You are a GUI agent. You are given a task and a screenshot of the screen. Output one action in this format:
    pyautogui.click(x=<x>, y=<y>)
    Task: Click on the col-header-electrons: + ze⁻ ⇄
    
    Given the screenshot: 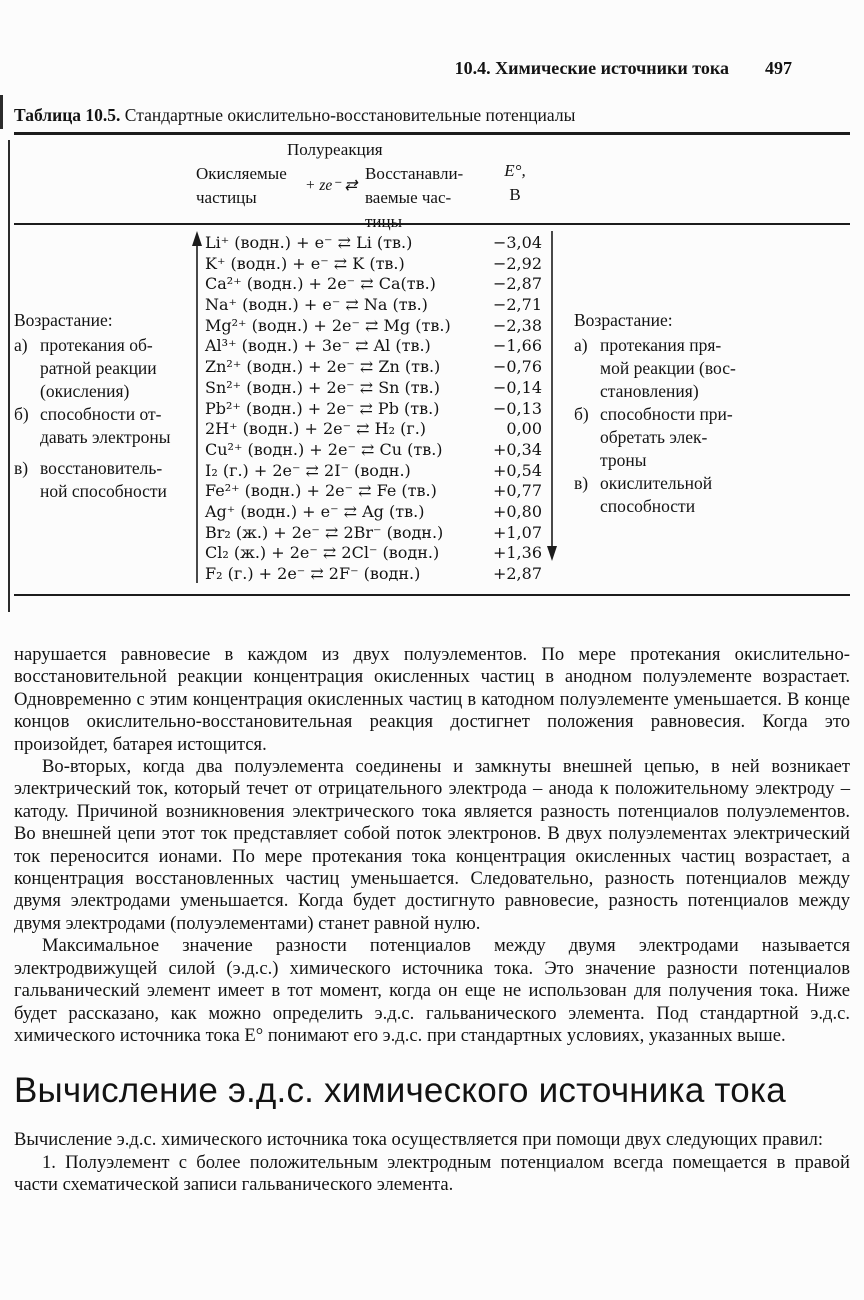 What is the action you would take?
    pyautogui.click(x=331, y=185)
    